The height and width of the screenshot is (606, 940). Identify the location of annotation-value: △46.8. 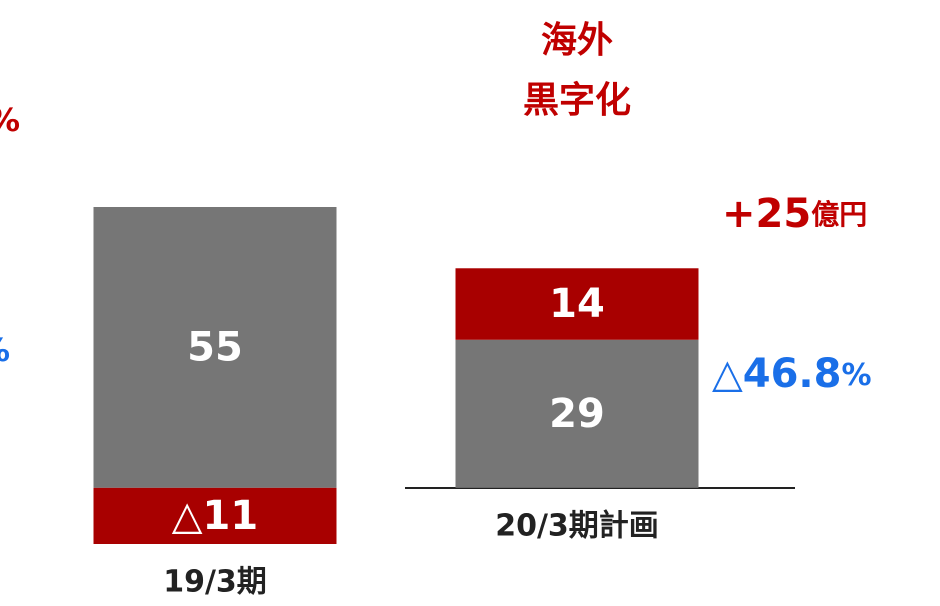
(776, 374).